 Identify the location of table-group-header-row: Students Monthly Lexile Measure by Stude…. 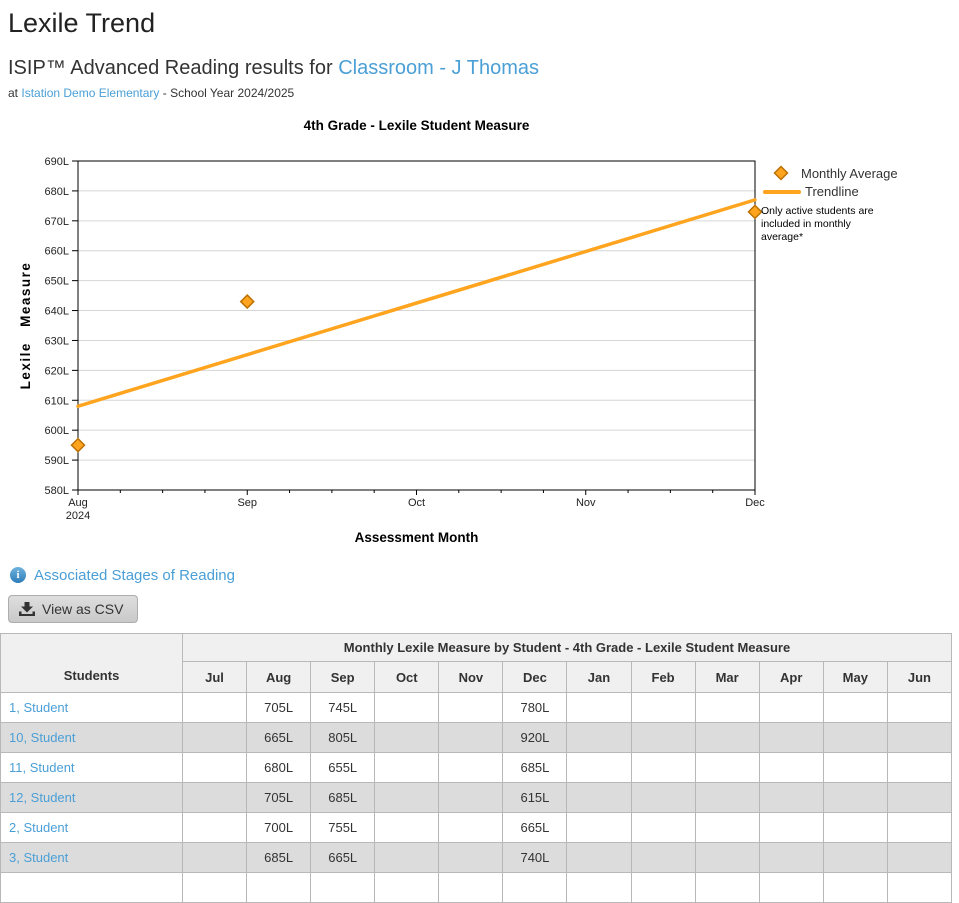
(476, 663).